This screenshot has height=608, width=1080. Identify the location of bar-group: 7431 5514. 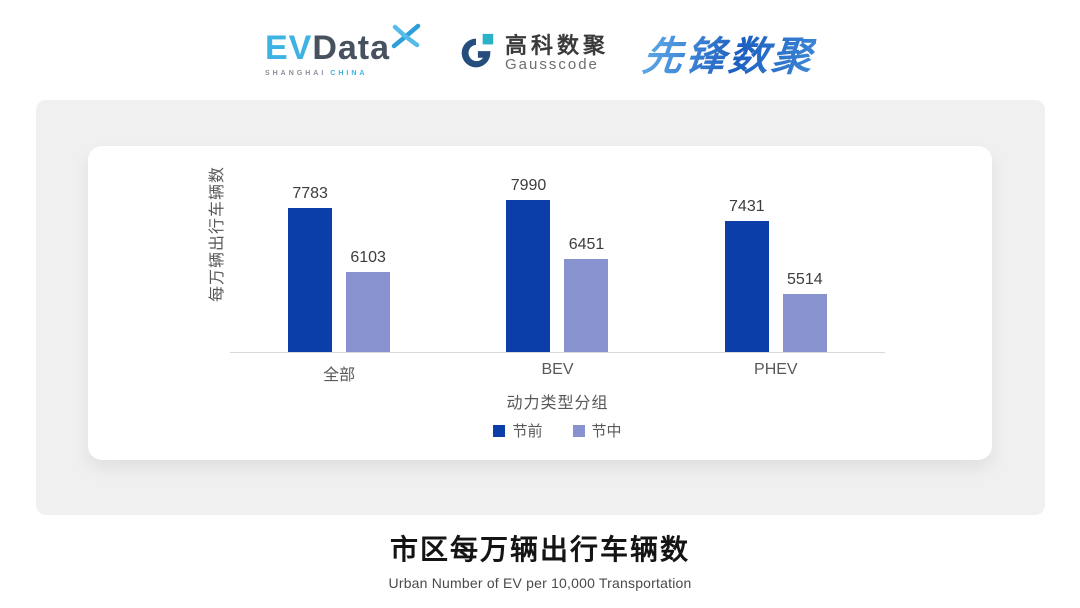
(776, 275).